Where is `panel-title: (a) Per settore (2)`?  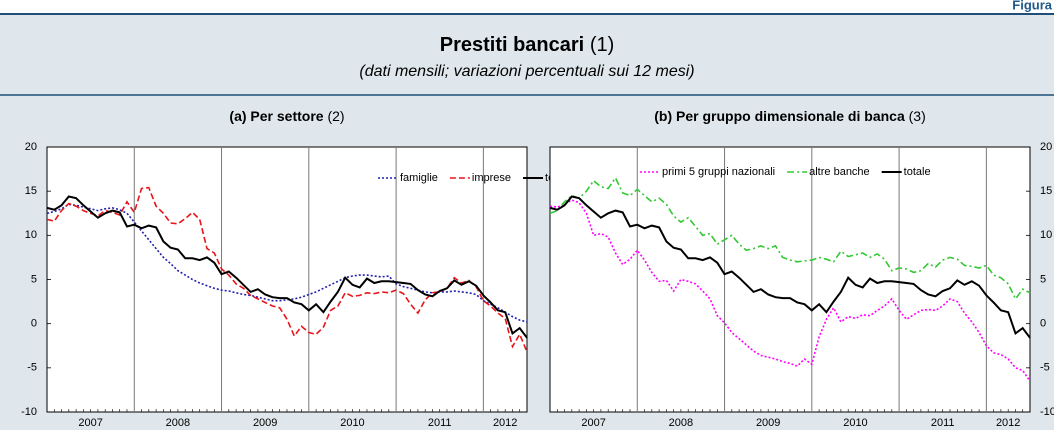 panel-title: (a) Per settore (2) is located at coordinates (286, 116).